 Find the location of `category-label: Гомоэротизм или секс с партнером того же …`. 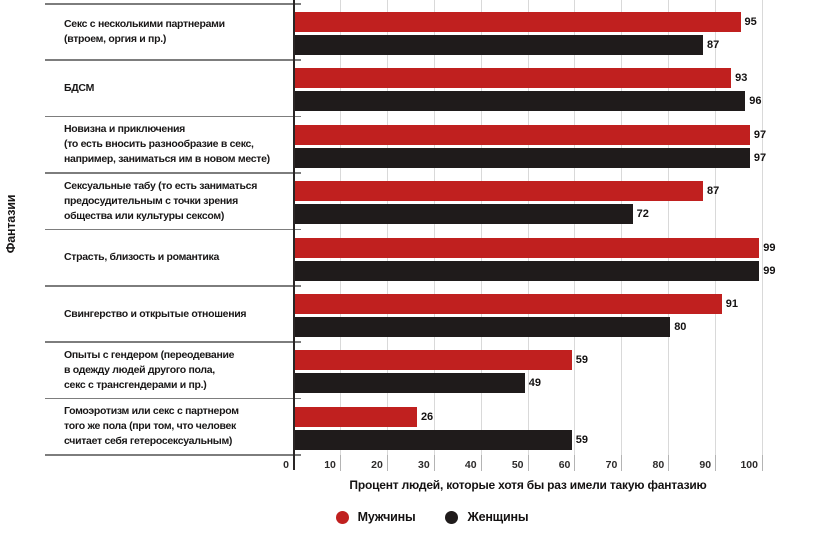

category-label: Гомоэротизм или секс с партнером того же … is located at coordinates (180, 427).